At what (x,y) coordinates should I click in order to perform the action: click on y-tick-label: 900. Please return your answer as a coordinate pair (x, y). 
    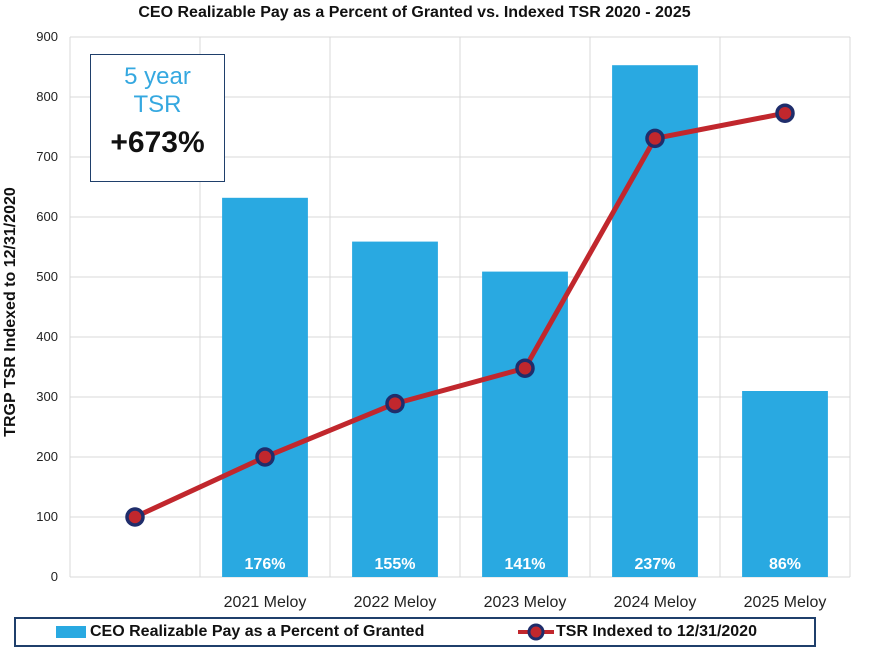
    Looking at the image, I should click on (47, 36).